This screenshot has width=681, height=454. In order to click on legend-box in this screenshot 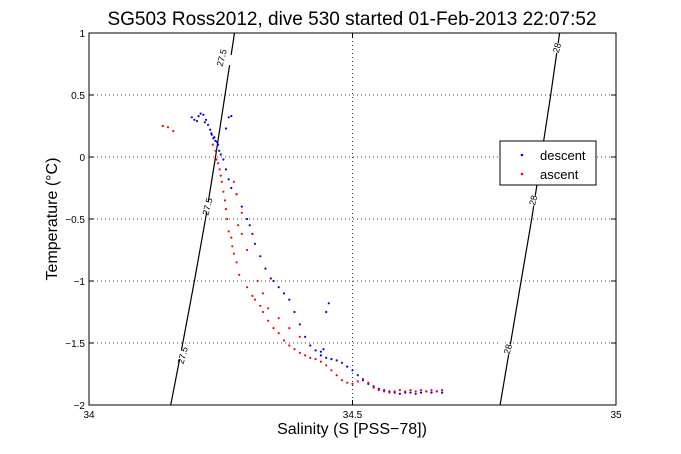, I will do `click(548, 163)`.